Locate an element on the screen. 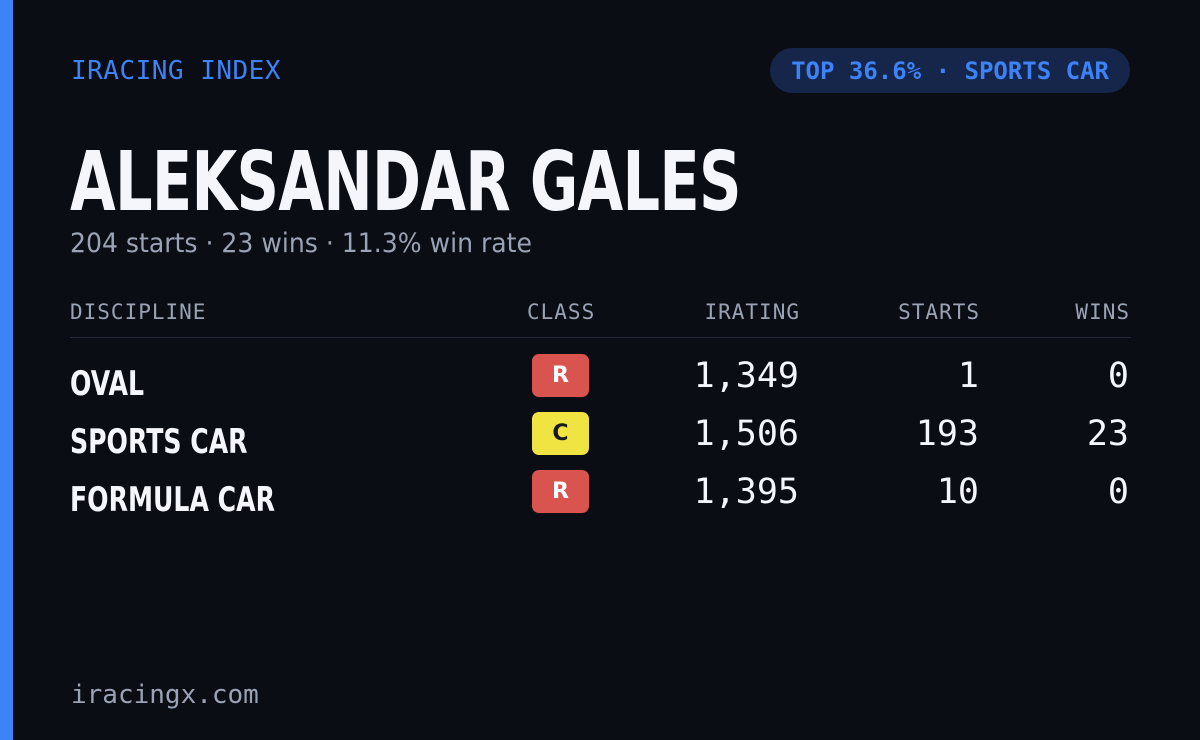  table-row: OVAL R 1,349 1 0 is located at coordinates (600, 379).